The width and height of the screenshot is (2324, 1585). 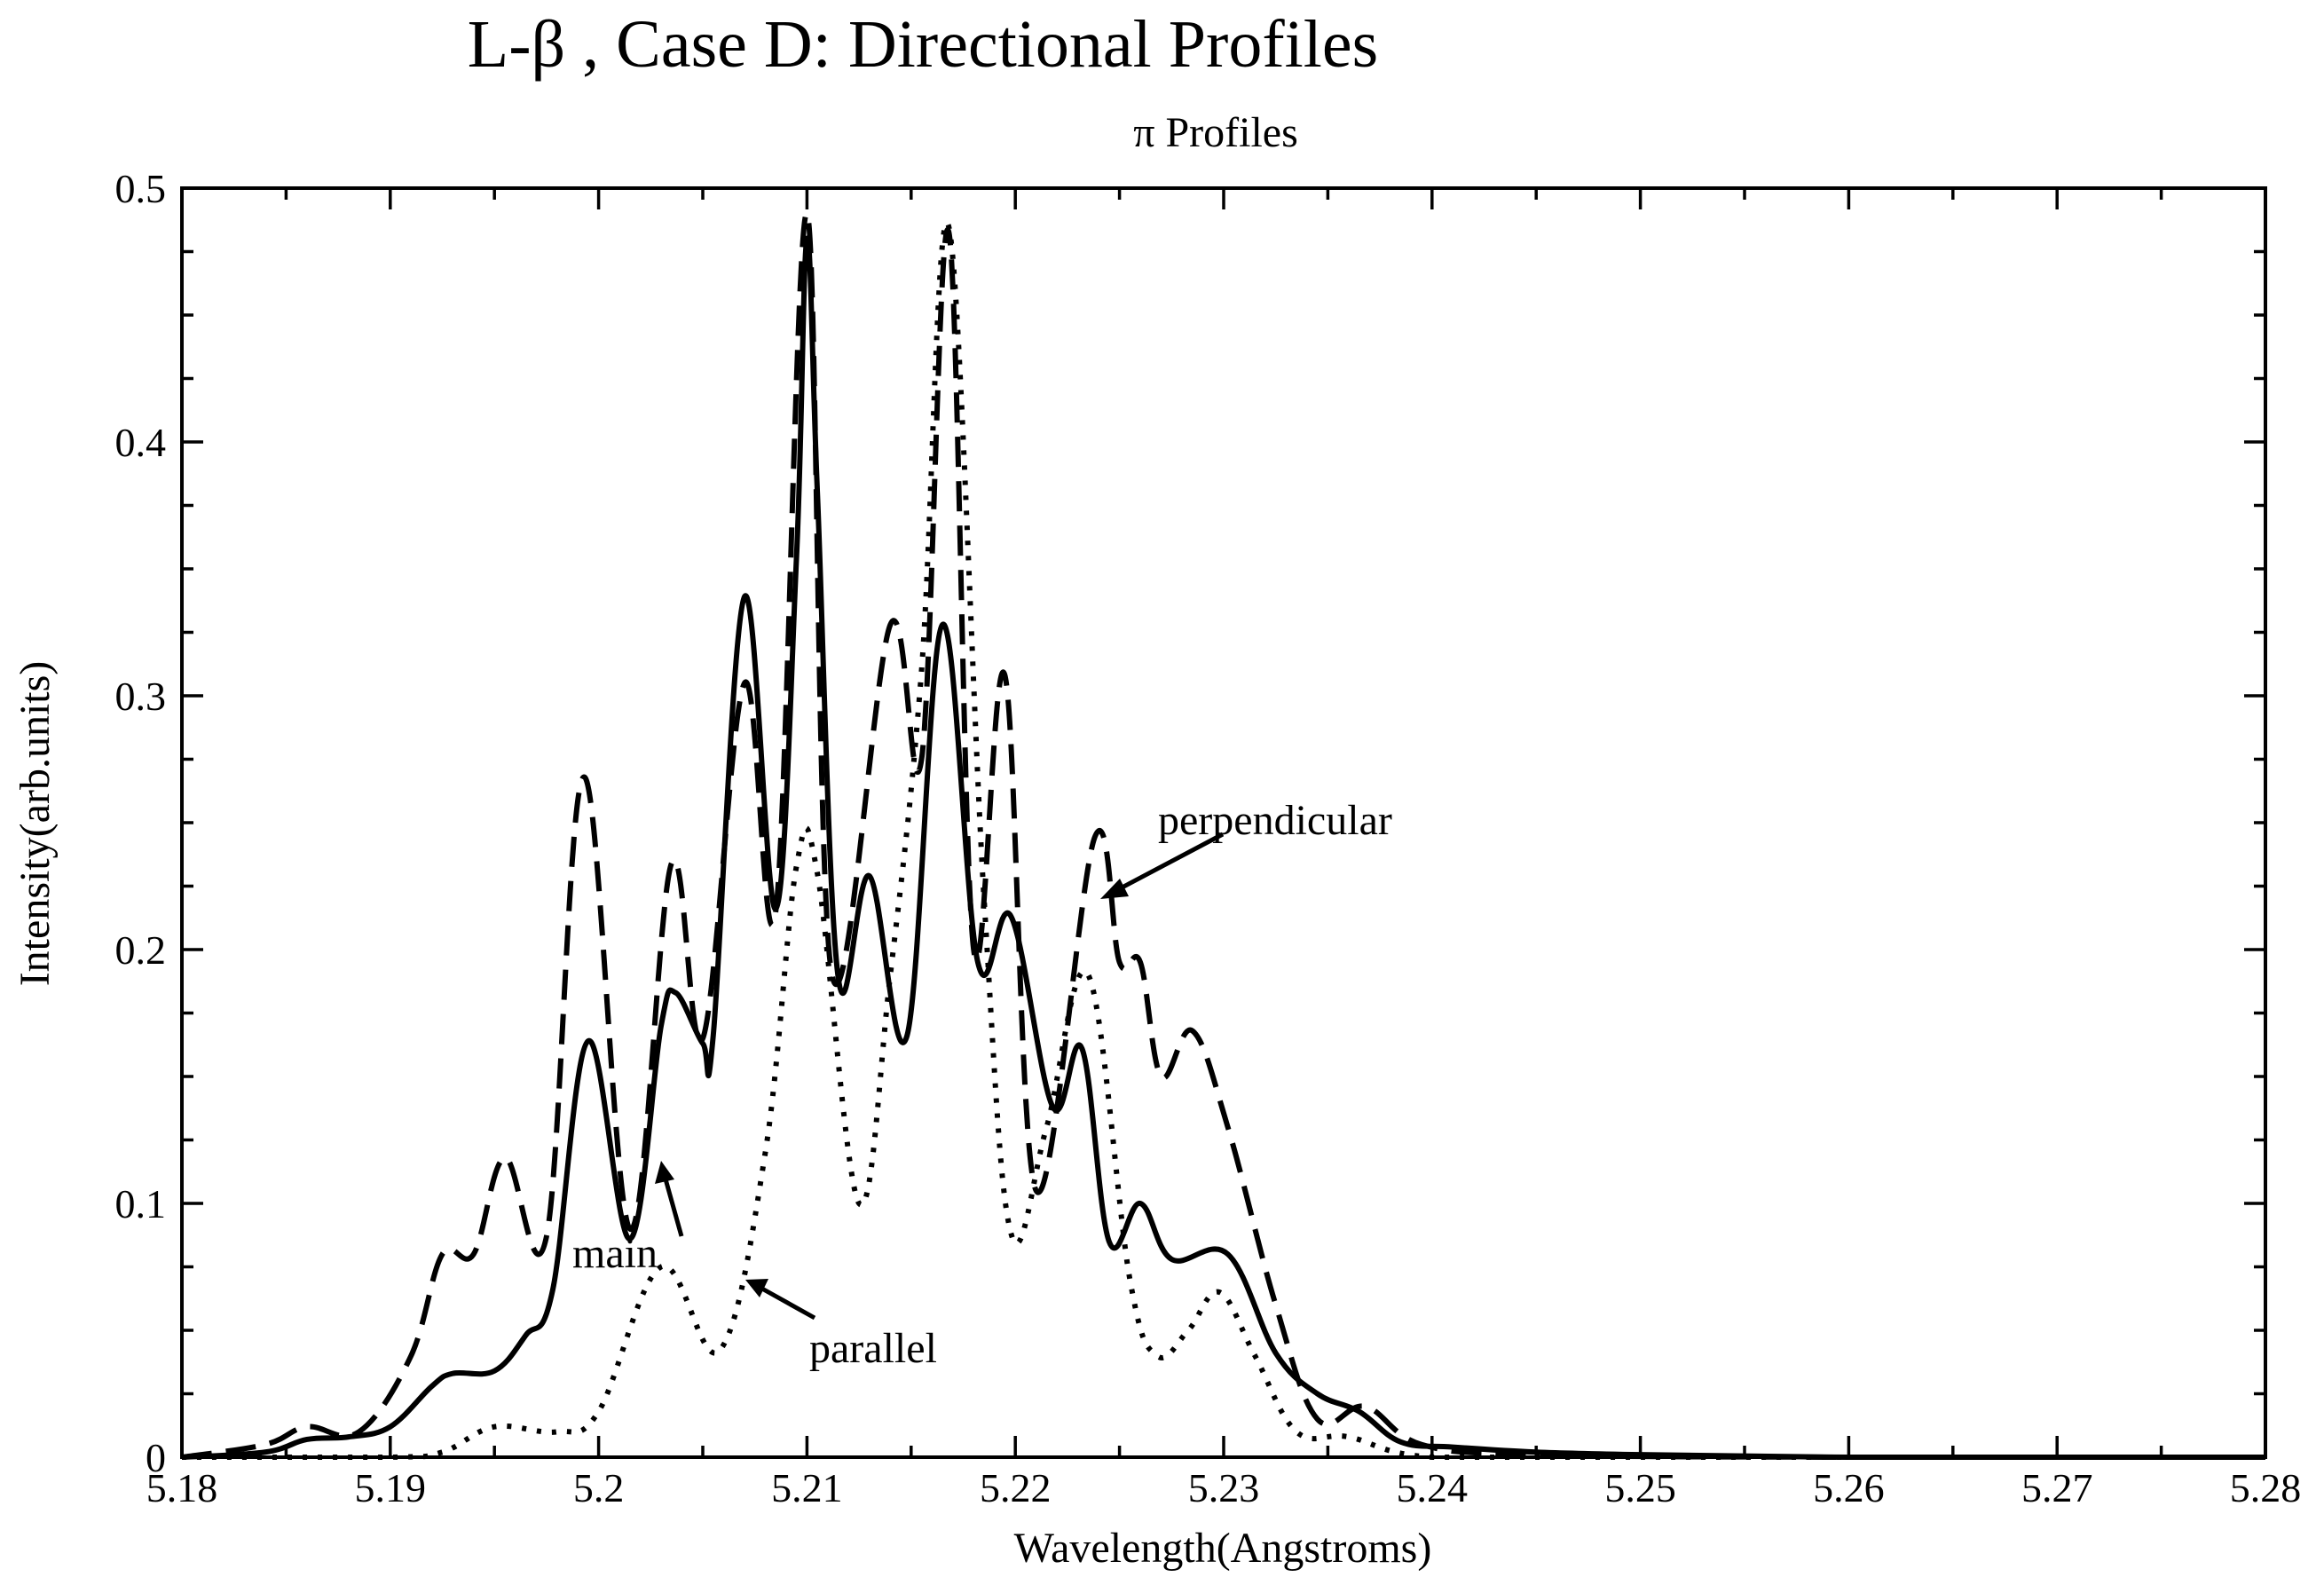 I want to click on annotation-perpendicular-arrow, so click(x=1168, y=863).